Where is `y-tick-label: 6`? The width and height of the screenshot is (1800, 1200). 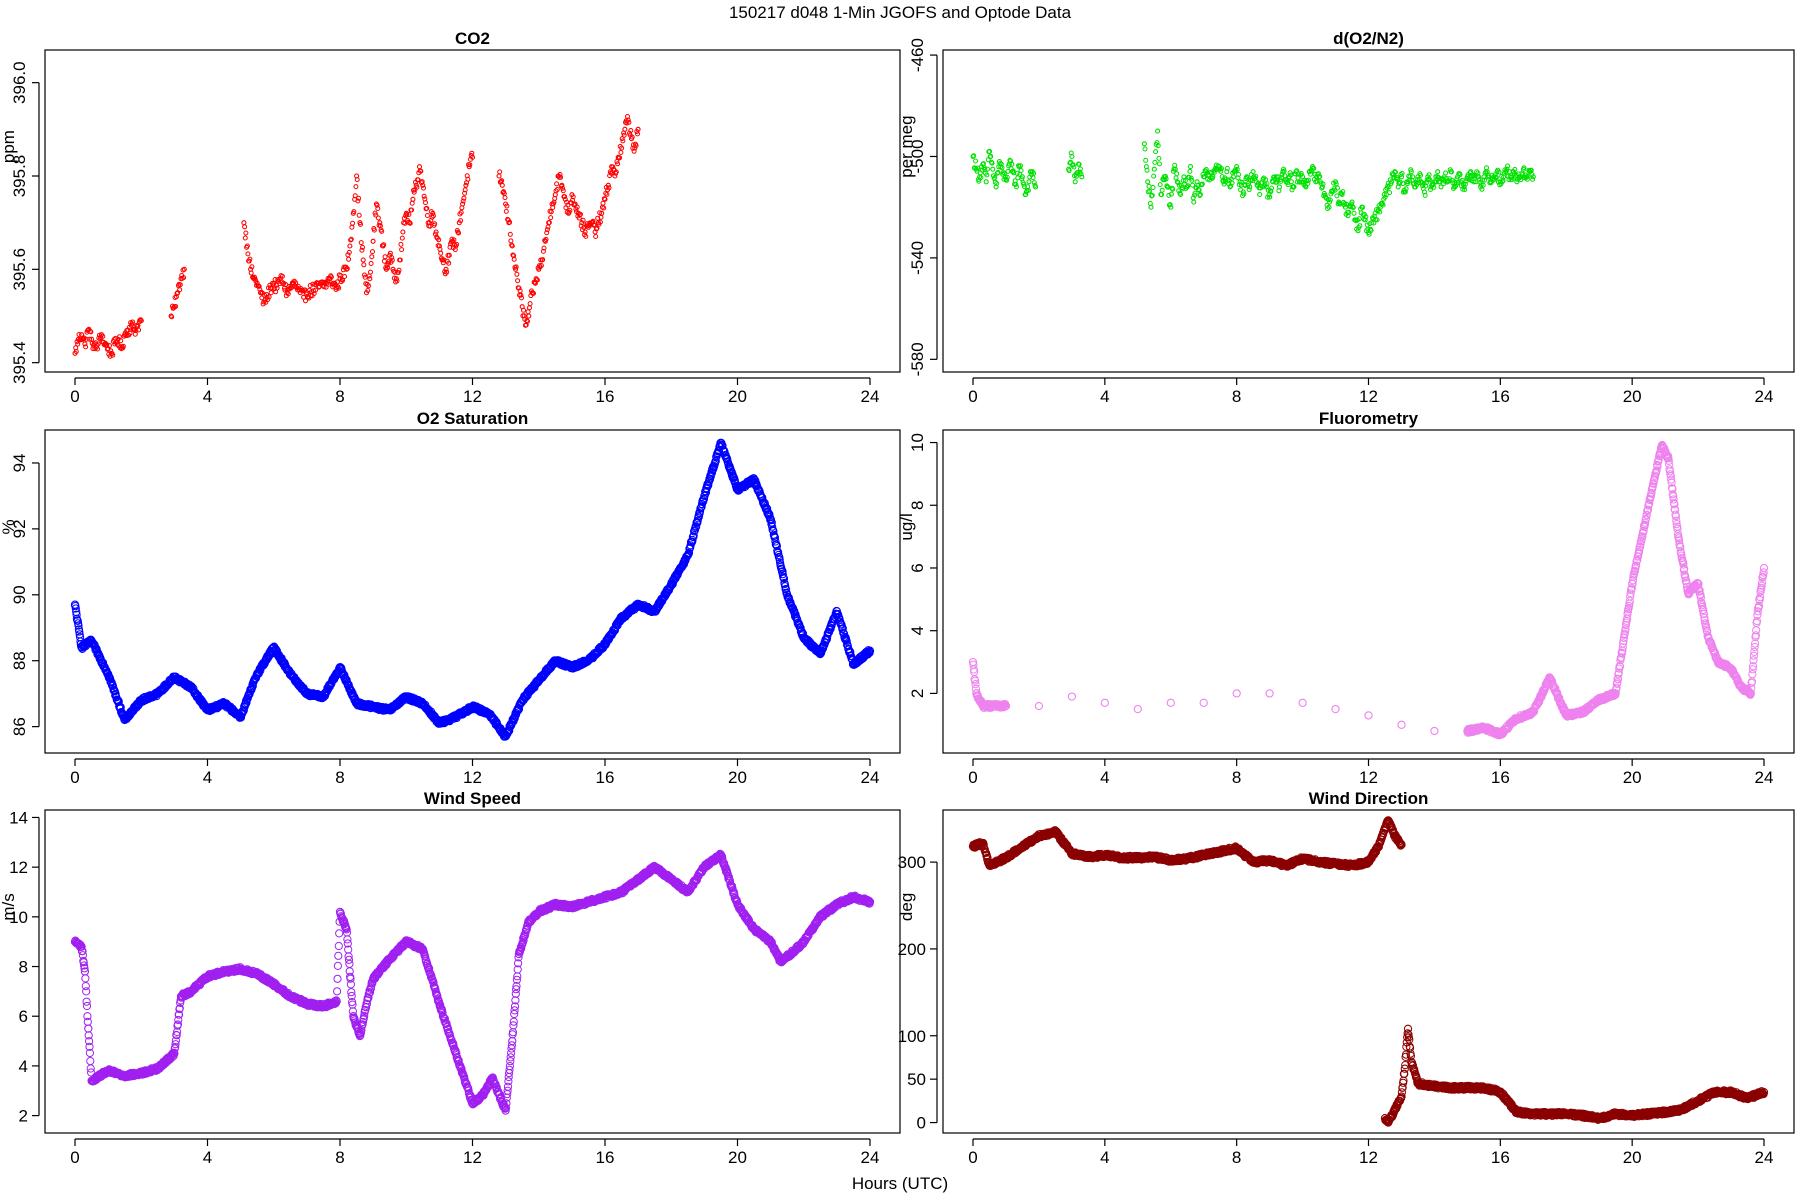
y-tick-label: 6 is located at coordinates (23, 1016).